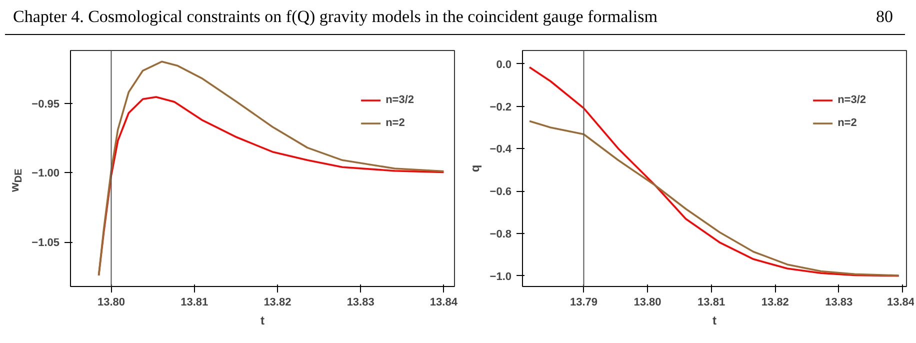  What do you see at coordinates (444, 302) in the screenshot?
I see `x-tick-label: 13.84` at bounding box center [444, 302].